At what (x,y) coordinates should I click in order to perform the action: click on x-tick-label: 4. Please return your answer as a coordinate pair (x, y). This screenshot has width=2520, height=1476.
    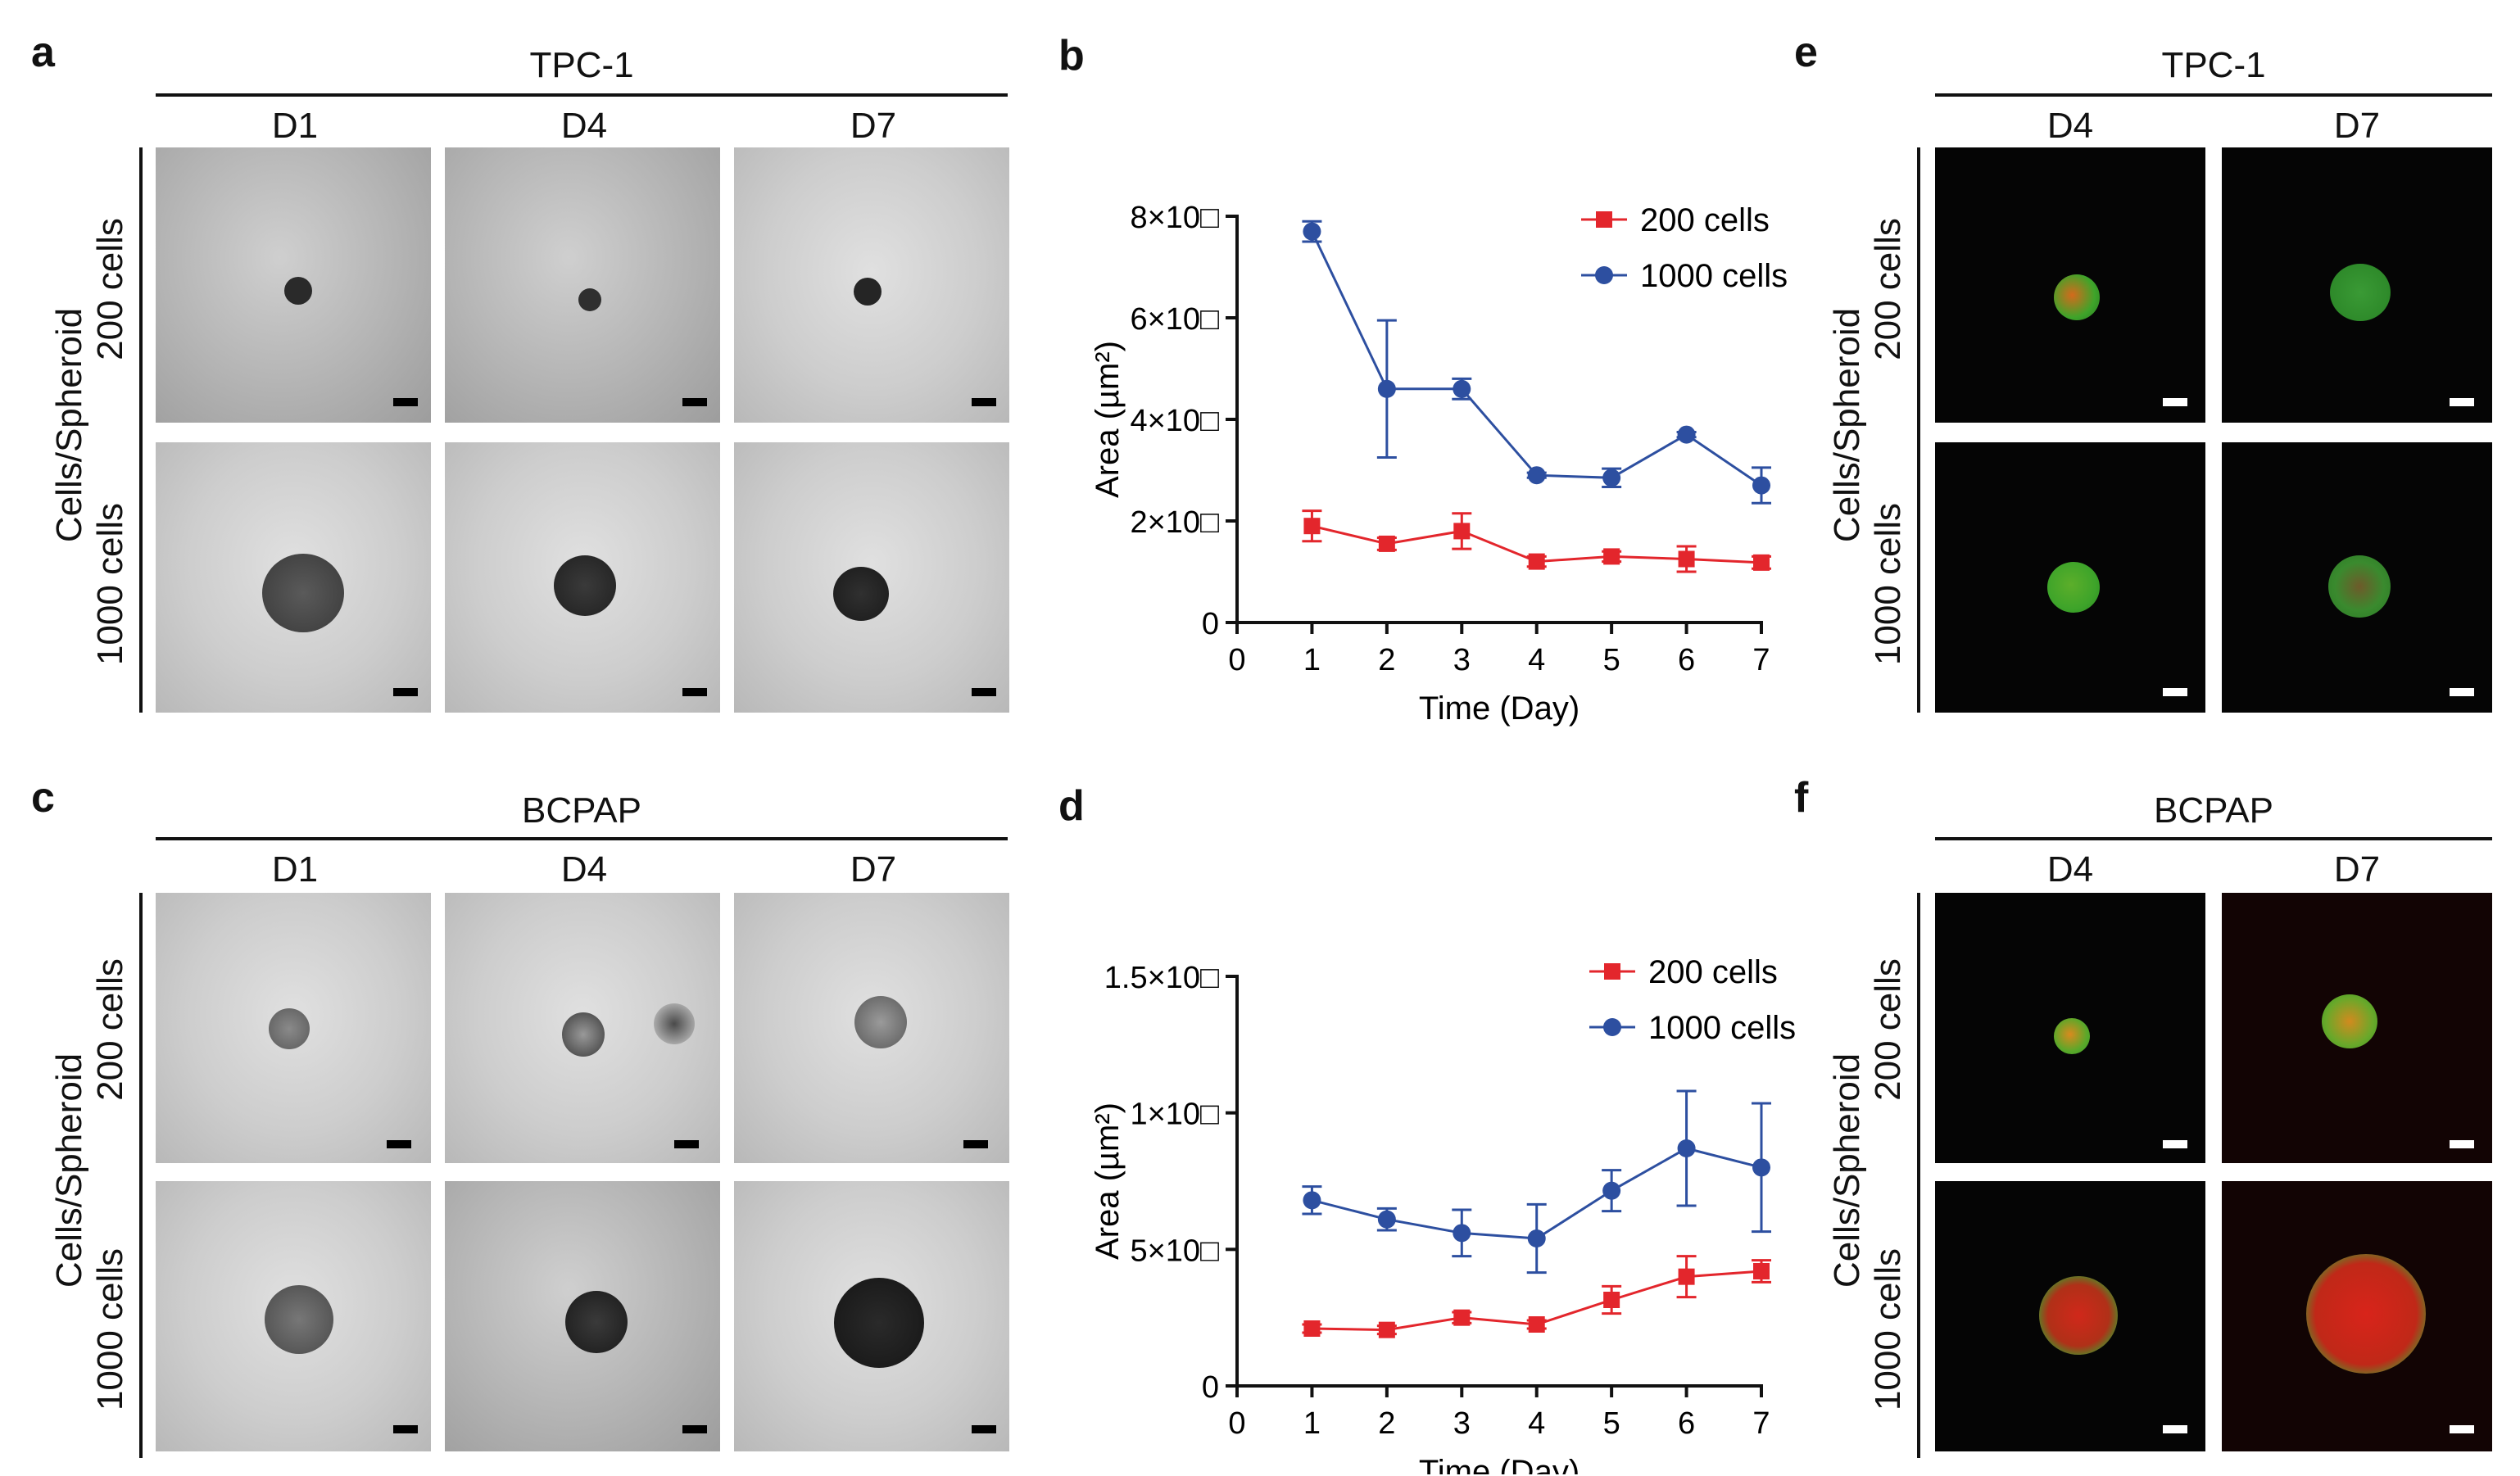
    Looking at the image, I should click on (1536, 1423).